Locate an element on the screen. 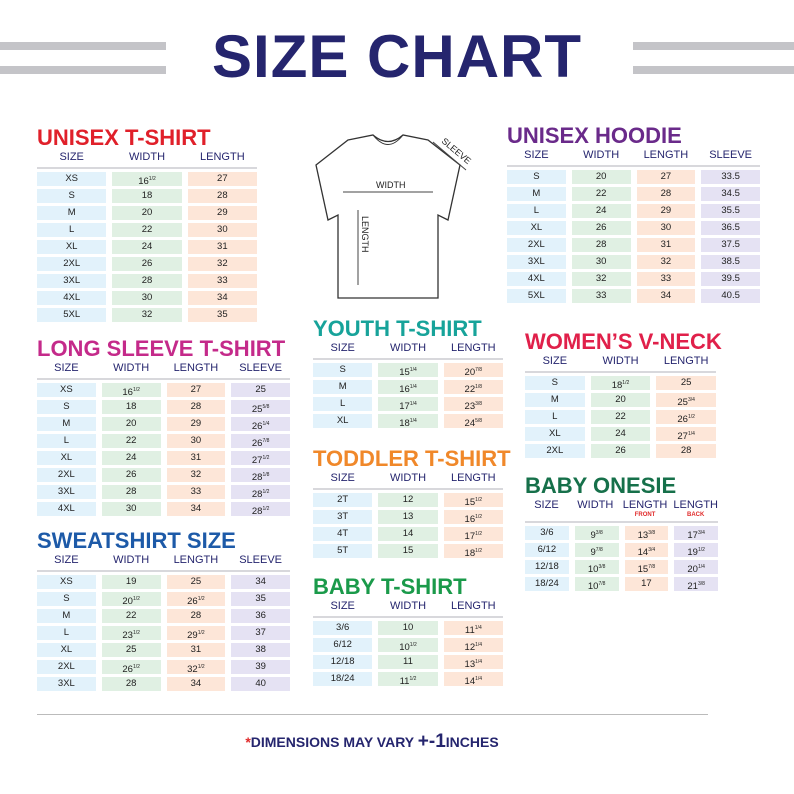 The width and height of the screenshot is (794, 794). width-label: WIDTH is located at coordinates (391, 185).